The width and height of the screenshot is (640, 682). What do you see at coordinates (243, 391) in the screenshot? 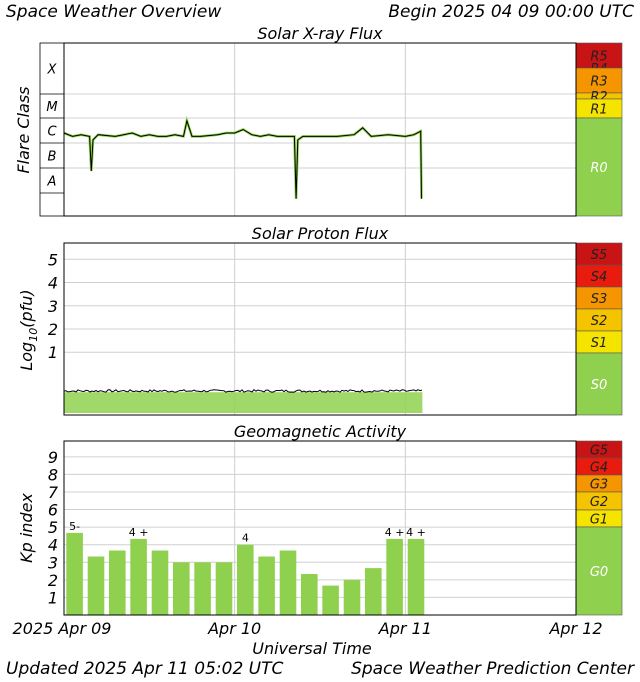
I see `proton-series-line` at bounding box center [243, 391].